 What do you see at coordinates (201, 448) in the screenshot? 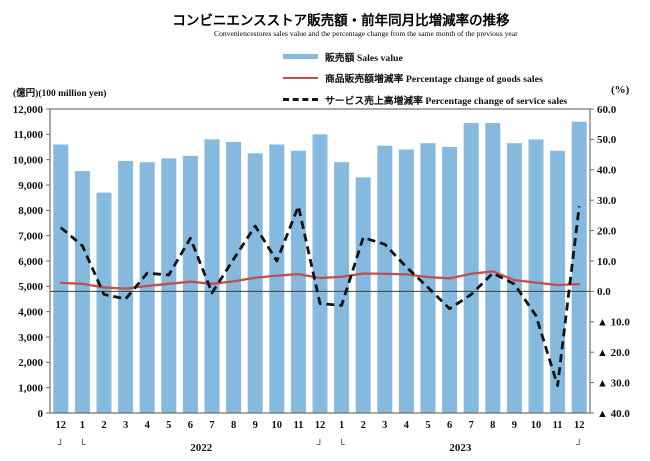
I see `x-axis-year-label: 2022` at bounding box center [201, 448].